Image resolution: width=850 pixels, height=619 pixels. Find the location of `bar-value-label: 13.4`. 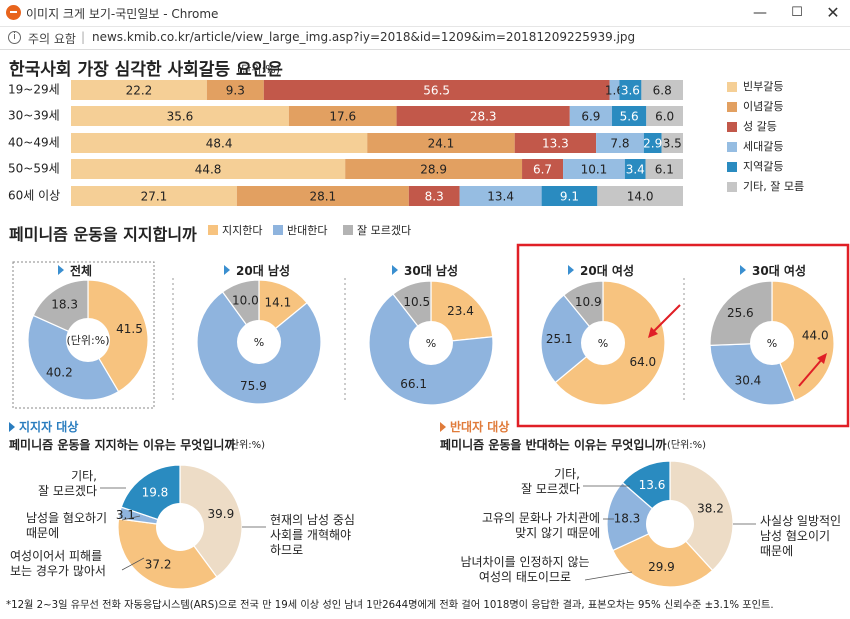

bar-value-label: 13.4 is located at coordinates (500, 197).